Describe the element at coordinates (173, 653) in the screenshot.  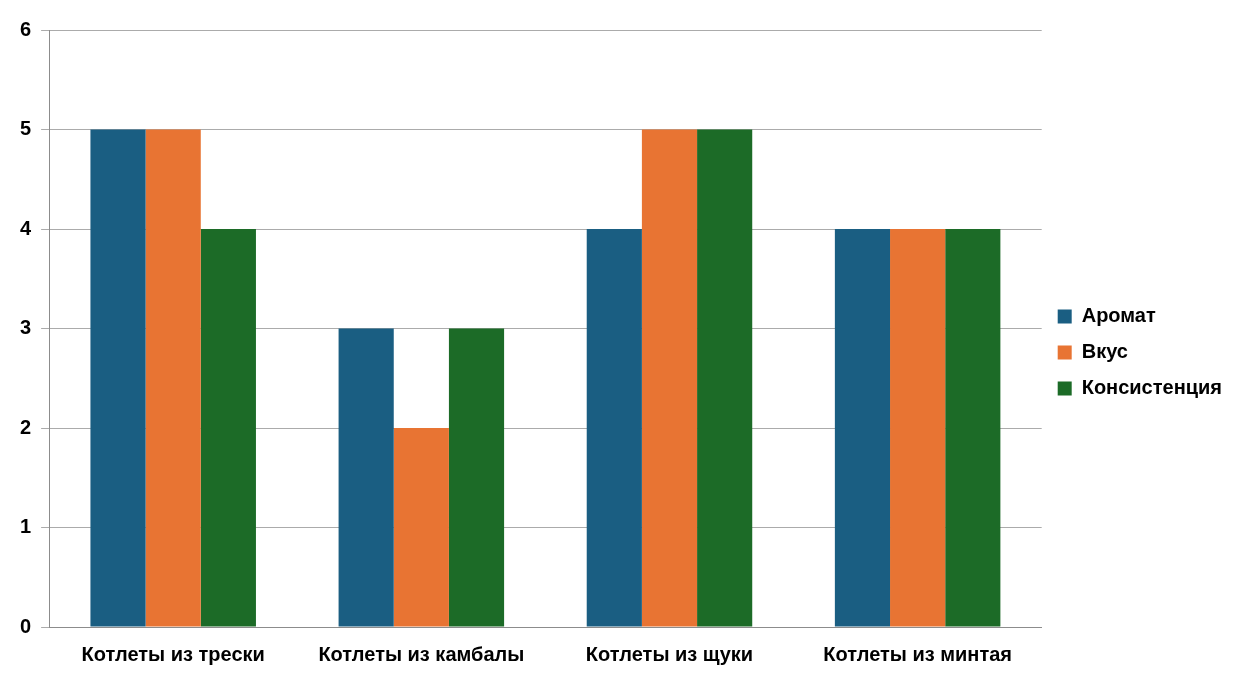
I see `x-tick-label: Котлеты из трески` at that location.